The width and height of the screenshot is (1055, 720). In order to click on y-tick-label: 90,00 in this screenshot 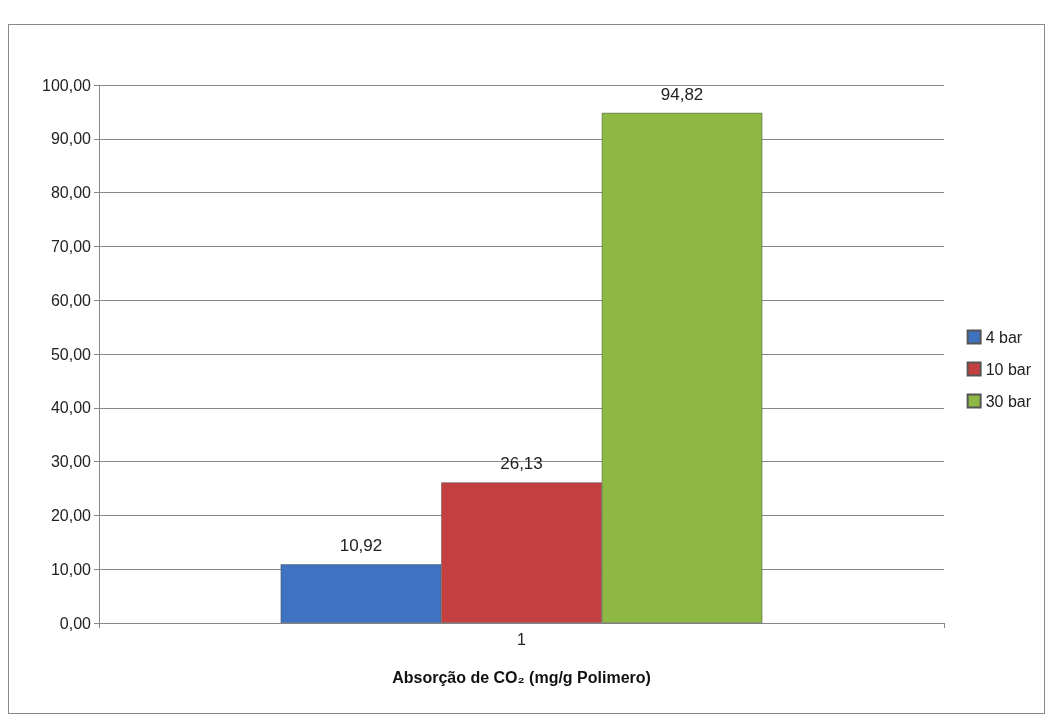, I will do `click(71, 139)`.